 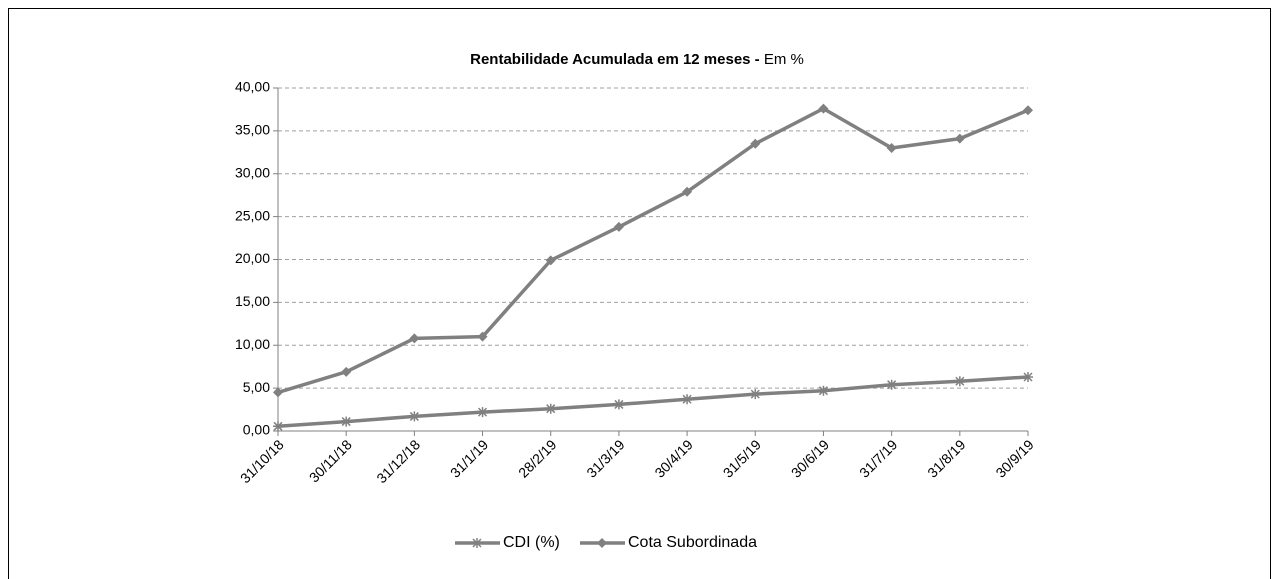 What do you see at coordinates (252, 87) in the screenshot?
I see `y-tick-label: 40,00` at bounding box center [252, 87].